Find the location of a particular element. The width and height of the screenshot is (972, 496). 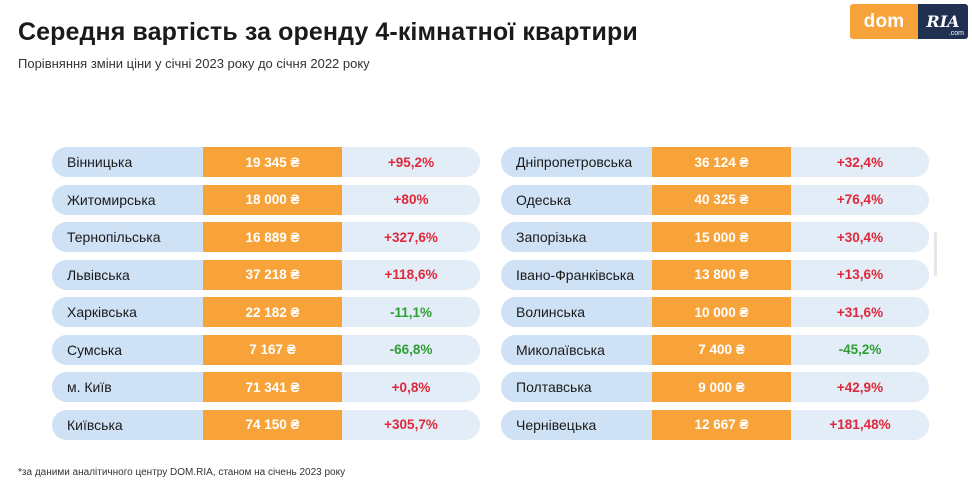

table-row: Львівська 37 218 ₴ +118,6% is located at coordinates (266, 274).